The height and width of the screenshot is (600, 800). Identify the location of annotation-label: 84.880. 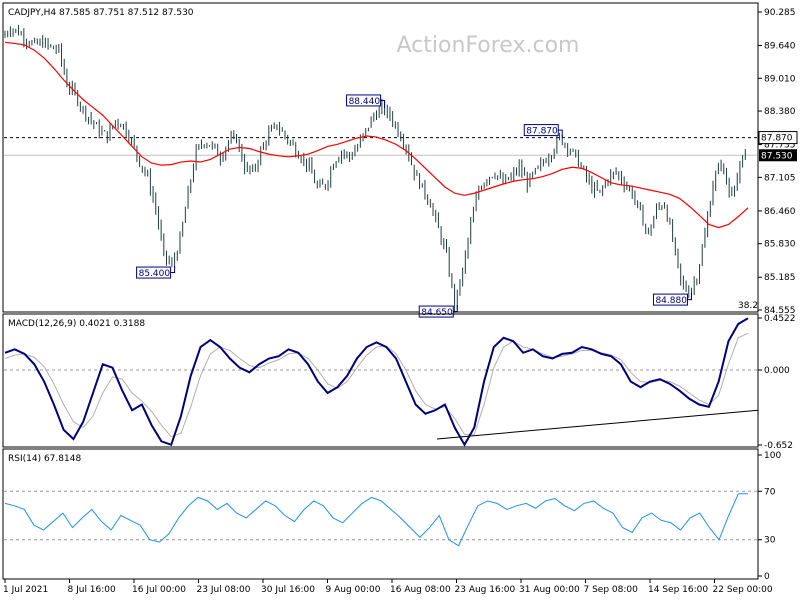
(671, 301).